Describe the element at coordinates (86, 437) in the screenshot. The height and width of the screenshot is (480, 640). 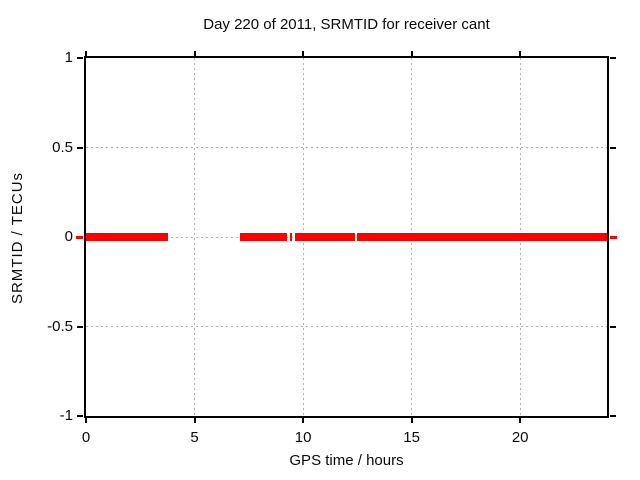
I see `x-tick-label: 0` at that location.